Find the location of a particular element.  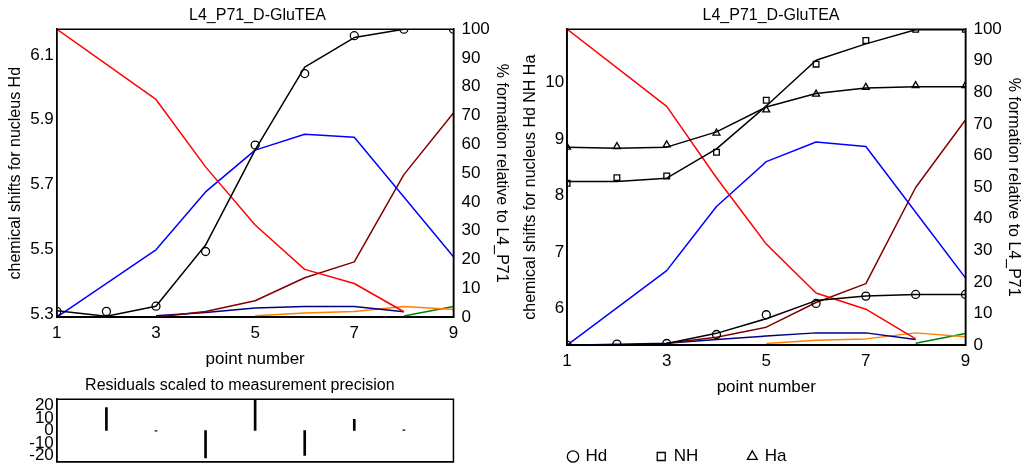

y-tick-label: 10 is located at coordinates (555, 82).